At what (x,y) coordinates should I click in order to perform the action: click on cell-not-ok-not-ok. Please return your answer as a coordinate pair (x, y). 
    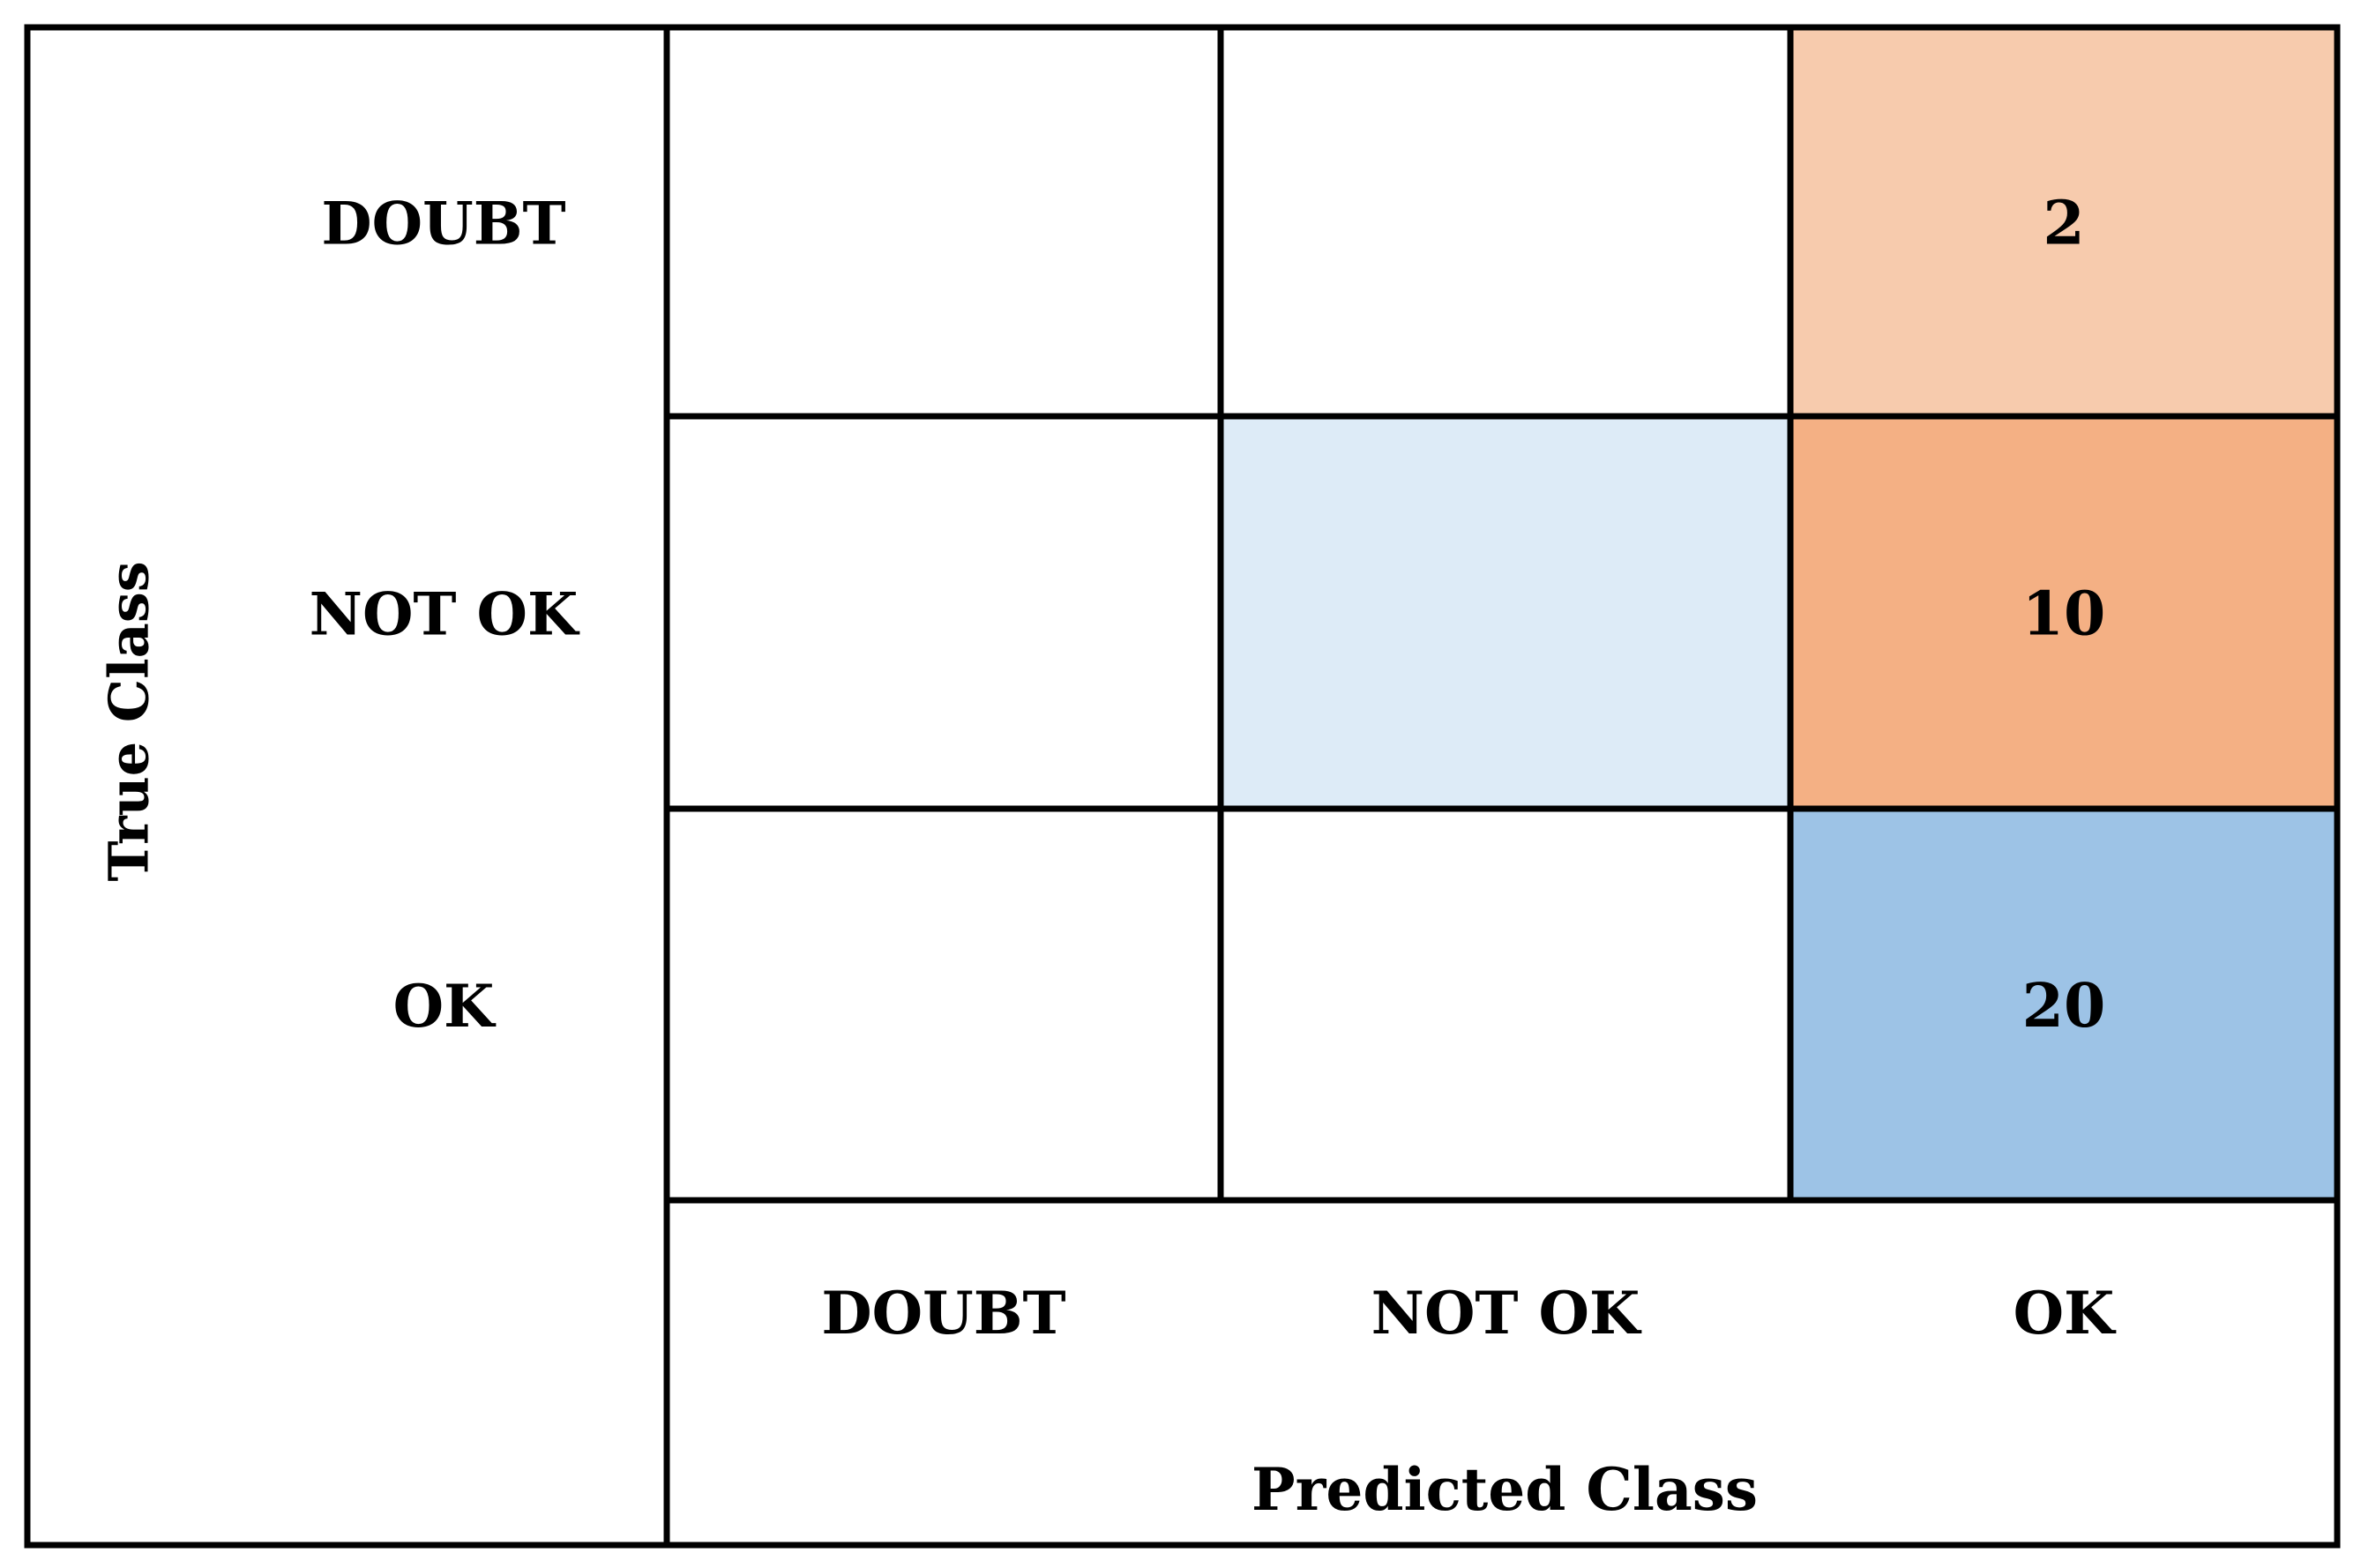
    Looking at the image, I should click on (1506, 612).